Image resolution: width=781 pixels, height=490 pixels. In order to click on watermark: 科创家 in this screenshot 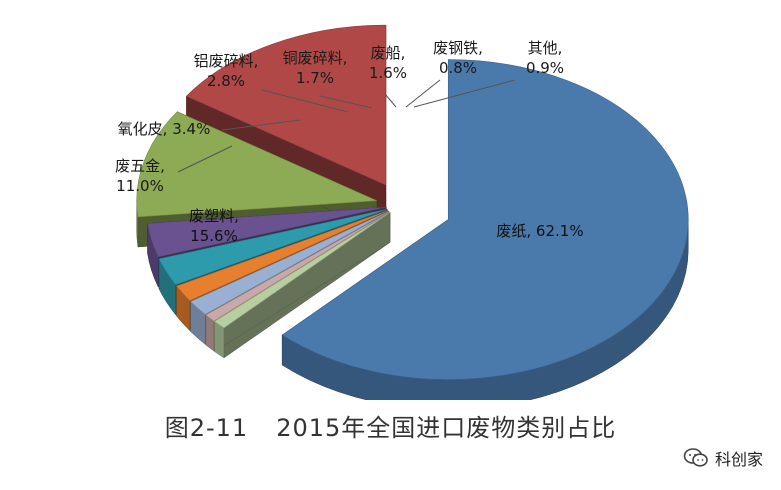, I will do `click(723, 458)`.